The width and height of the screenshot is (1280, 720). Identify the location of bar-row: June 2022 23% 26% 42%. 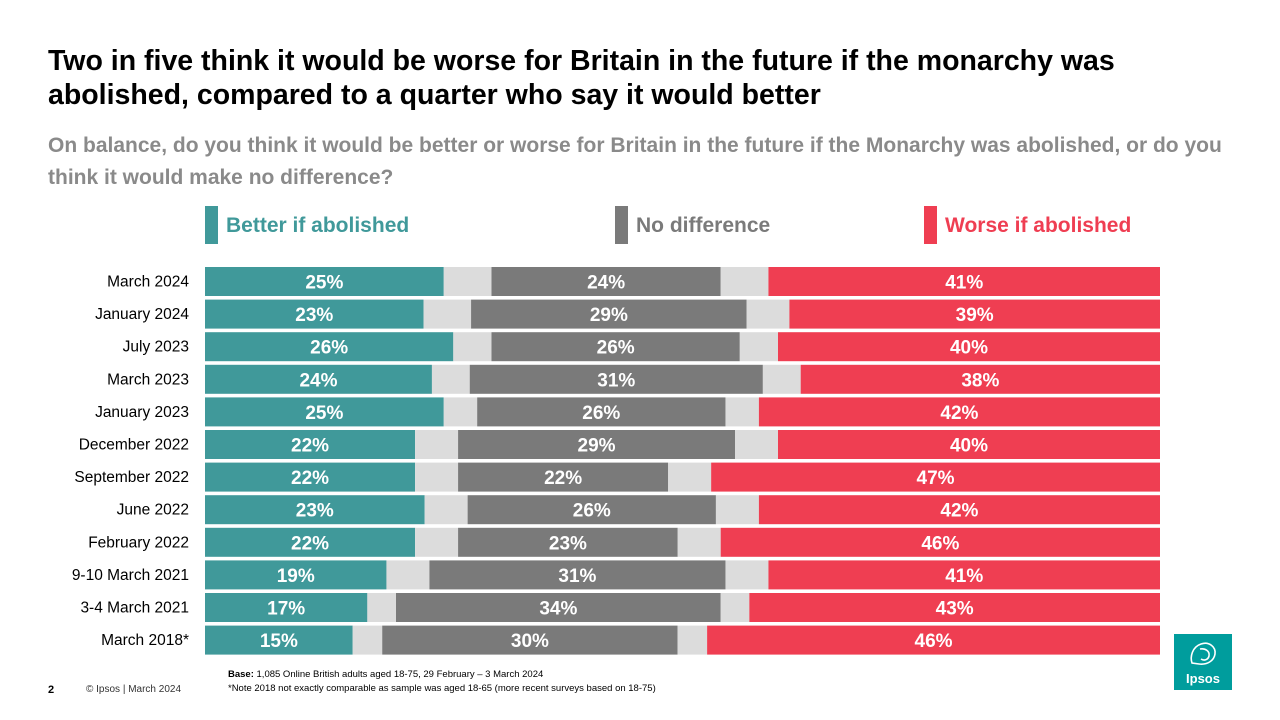
(638, 510).